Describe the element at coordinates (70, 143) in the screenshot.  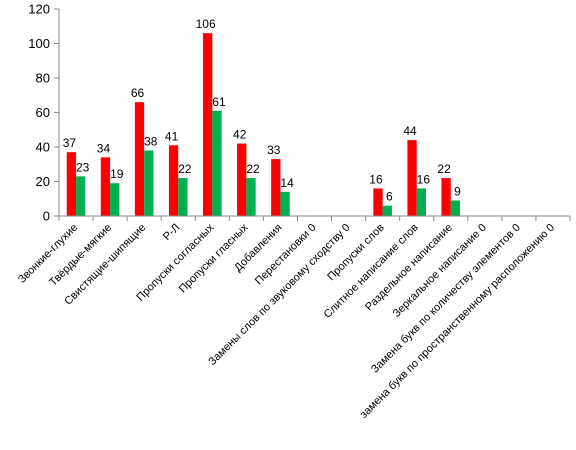
I see `data-label: 37` at that location.